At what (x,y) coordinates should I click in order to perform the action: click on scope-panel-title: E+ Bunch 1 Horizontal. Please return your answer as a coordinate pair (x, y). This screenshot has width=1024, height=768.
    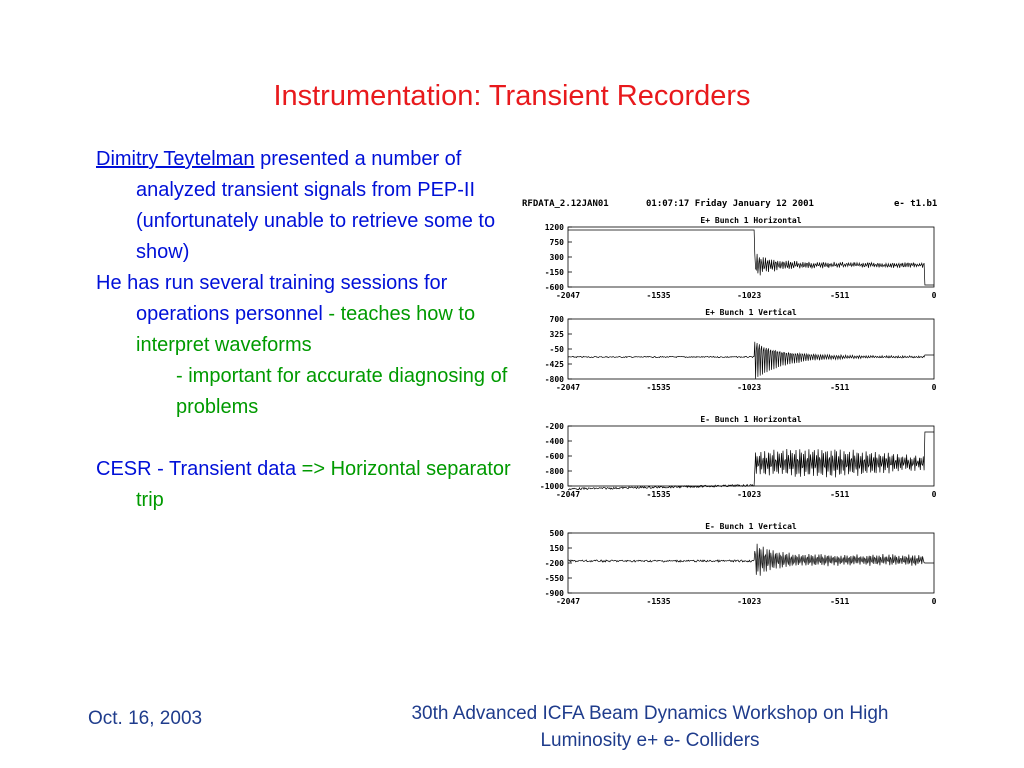
    Looking at the image, I should click on (750, 220).